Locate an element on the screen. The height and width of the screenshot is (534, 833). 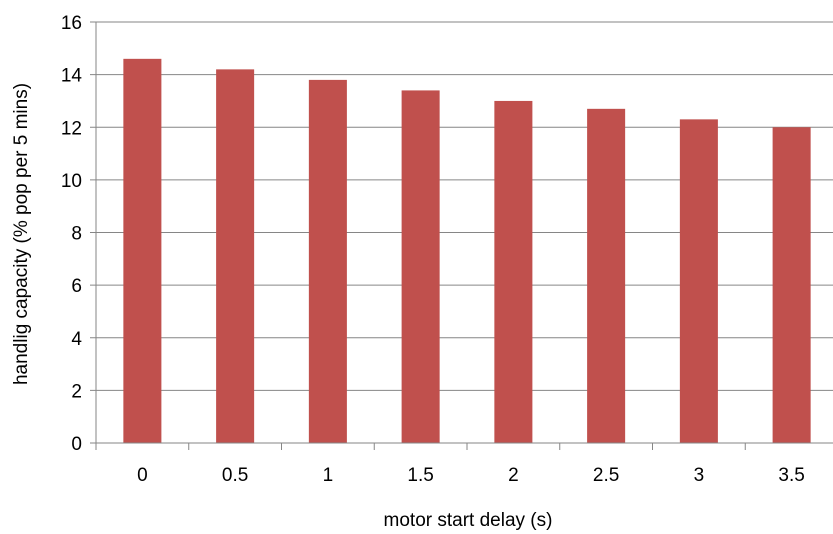
y-tick-label: 8 is located at coordinates (76, 234).